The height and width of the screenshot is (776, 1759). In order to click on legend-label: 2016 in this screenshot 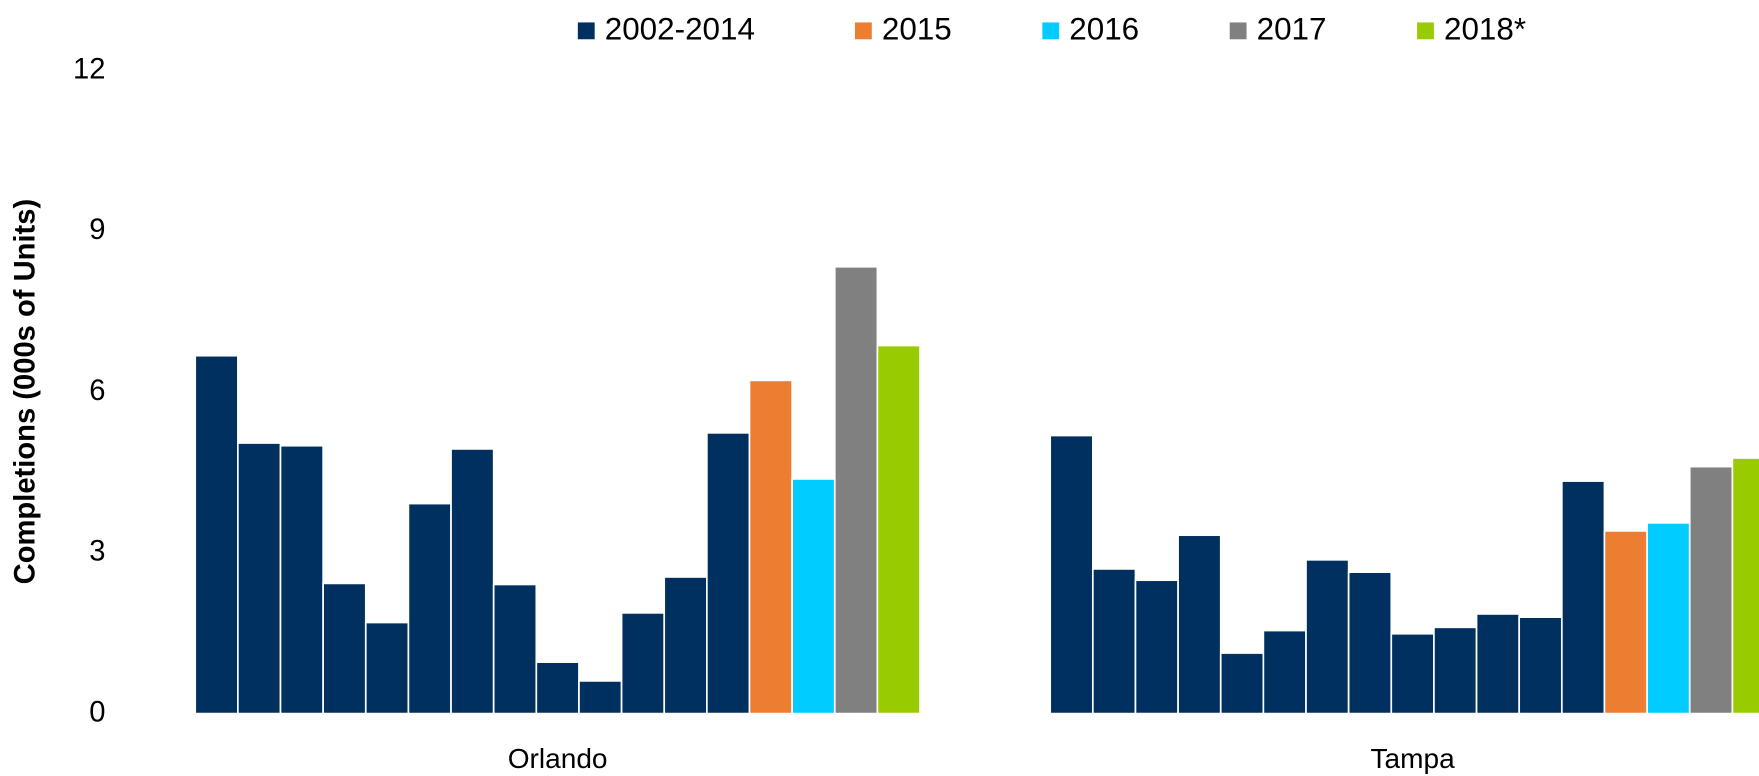, I will do `click(1104, 29)`.